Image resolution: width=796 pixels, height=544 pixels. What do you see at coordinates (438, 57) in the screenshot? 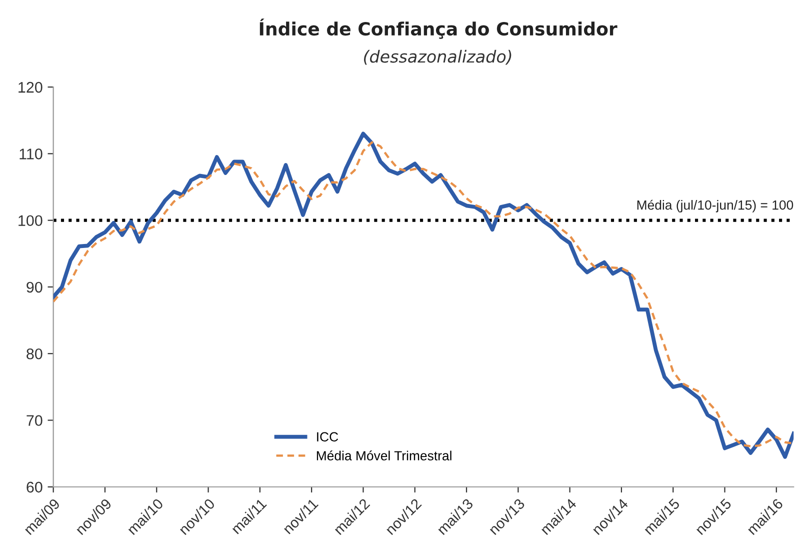
I see `chart-subtitle: (dessazonalizado)` at bounding box center [438, 57].